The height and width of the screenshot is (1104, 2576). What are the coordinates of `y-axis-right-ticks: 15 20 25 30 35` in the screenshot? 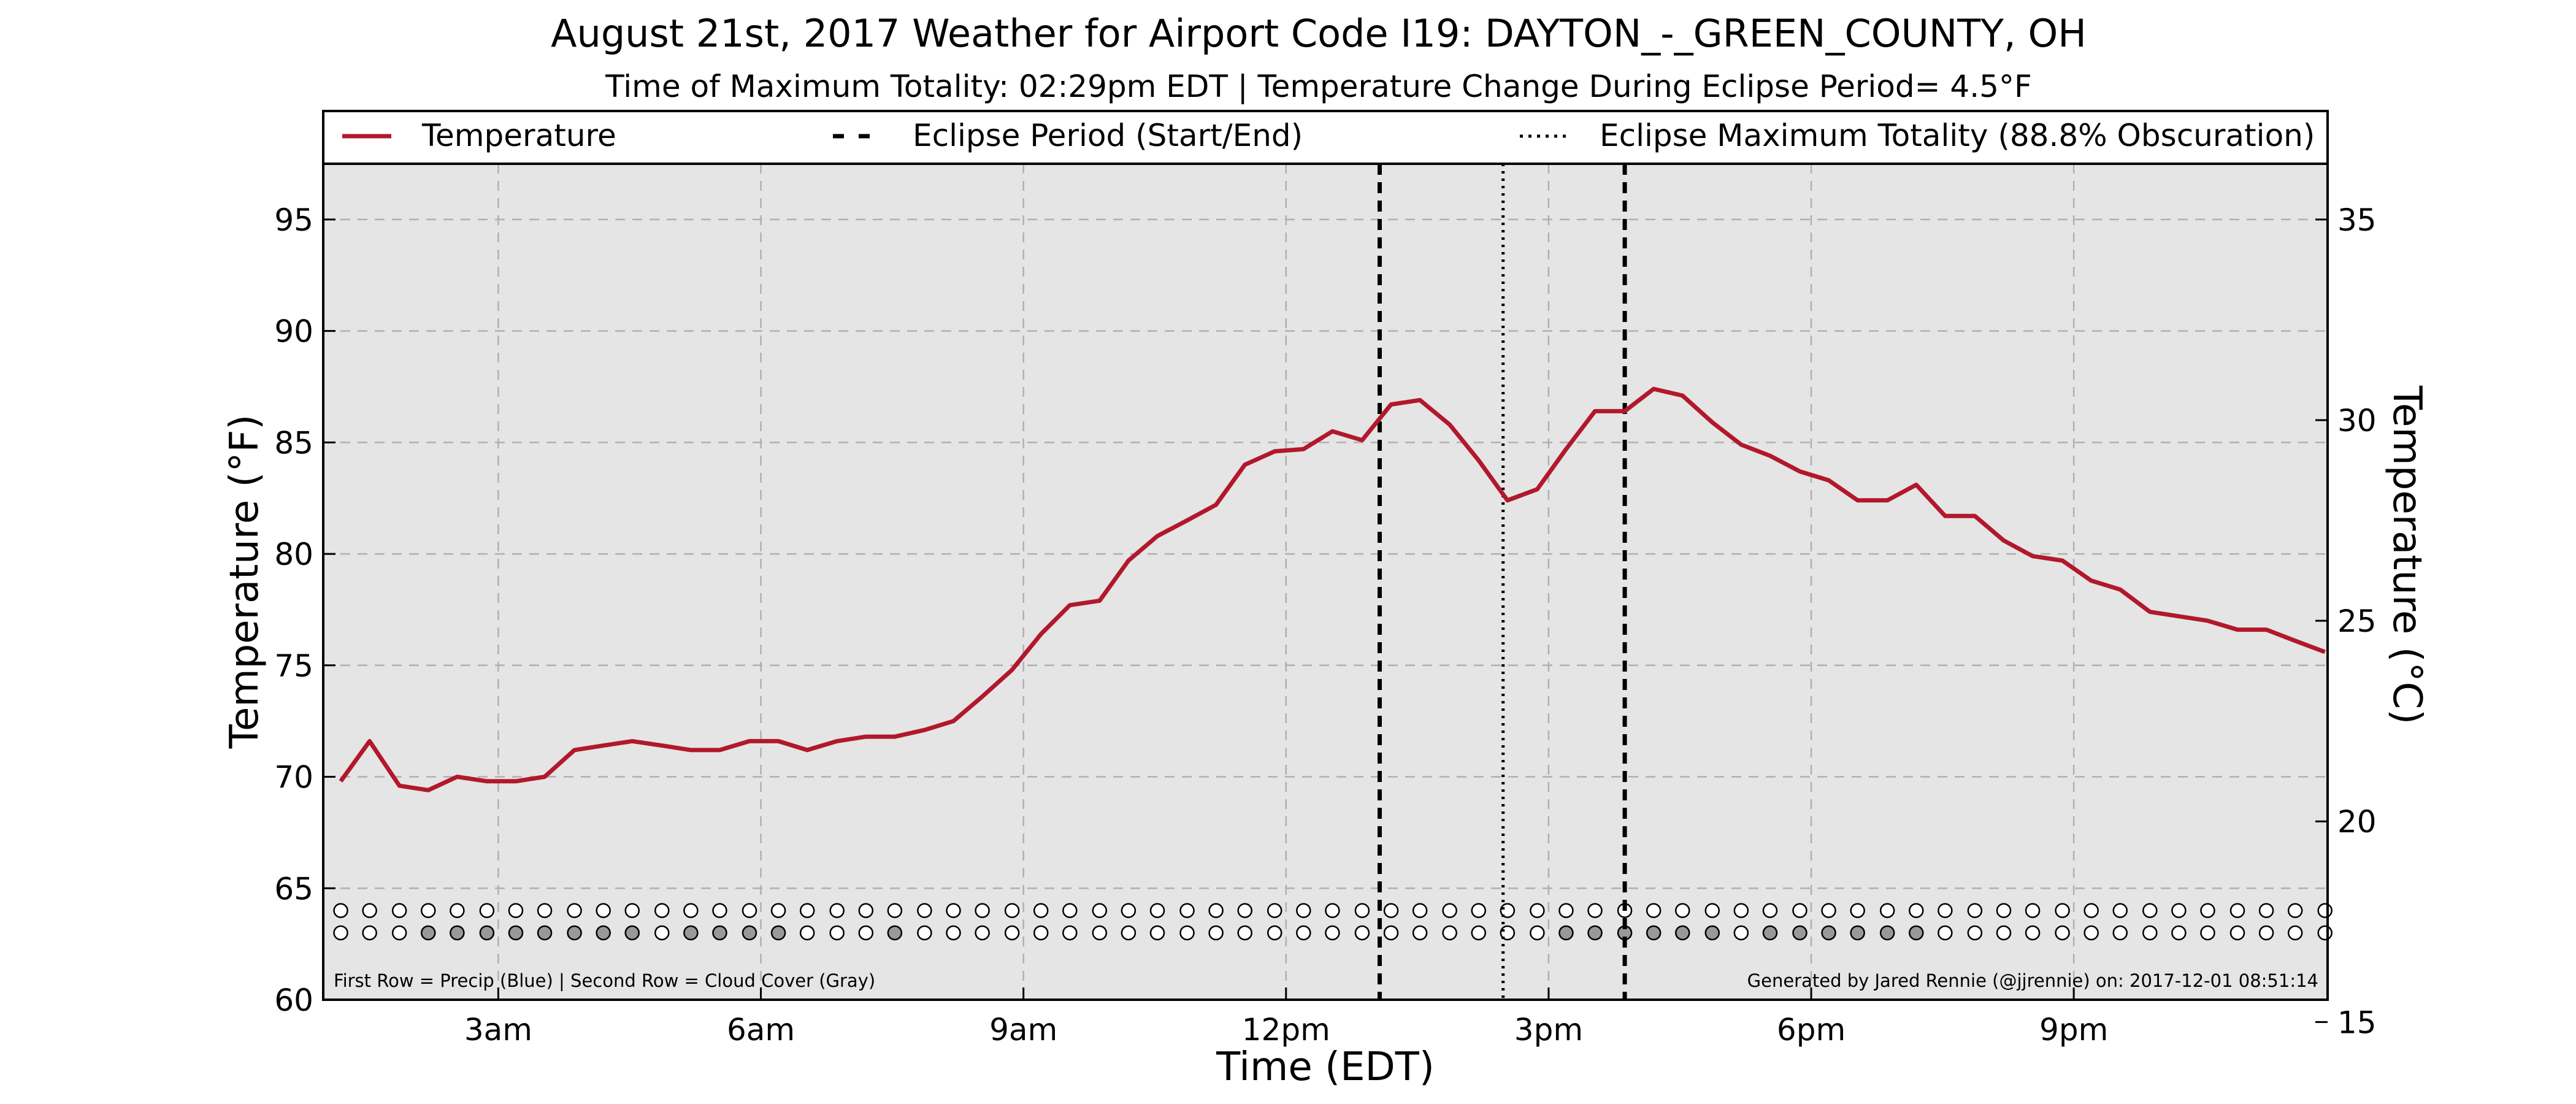 It's located at (2346, 621).